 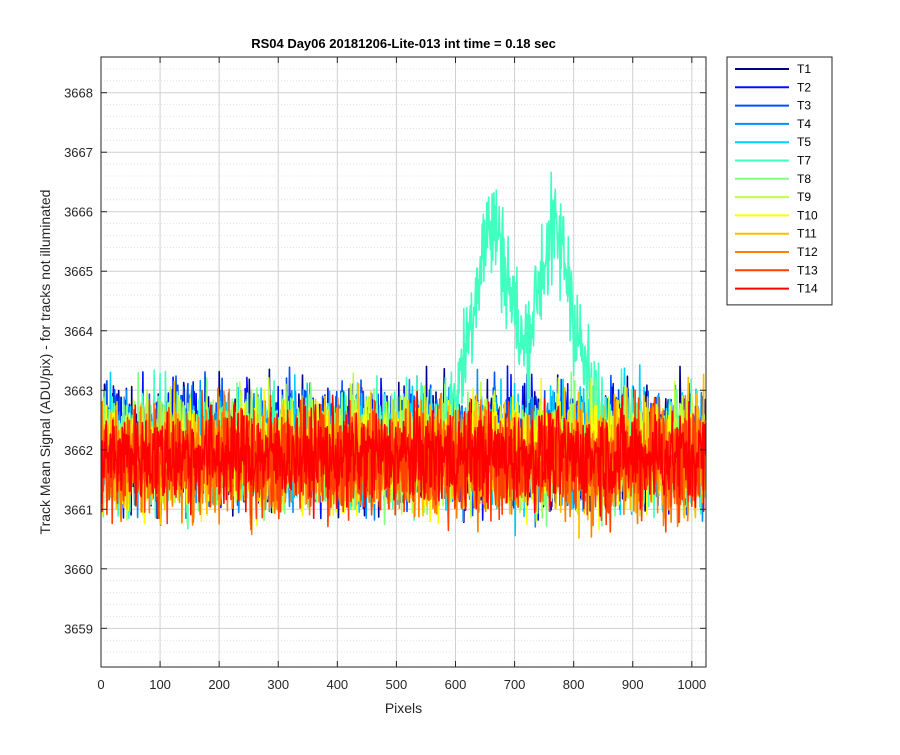 What do you see at coordinates (219, 684) in the screenshot?
I see `x-tick-label: 200` at bounding box center [219, 684].